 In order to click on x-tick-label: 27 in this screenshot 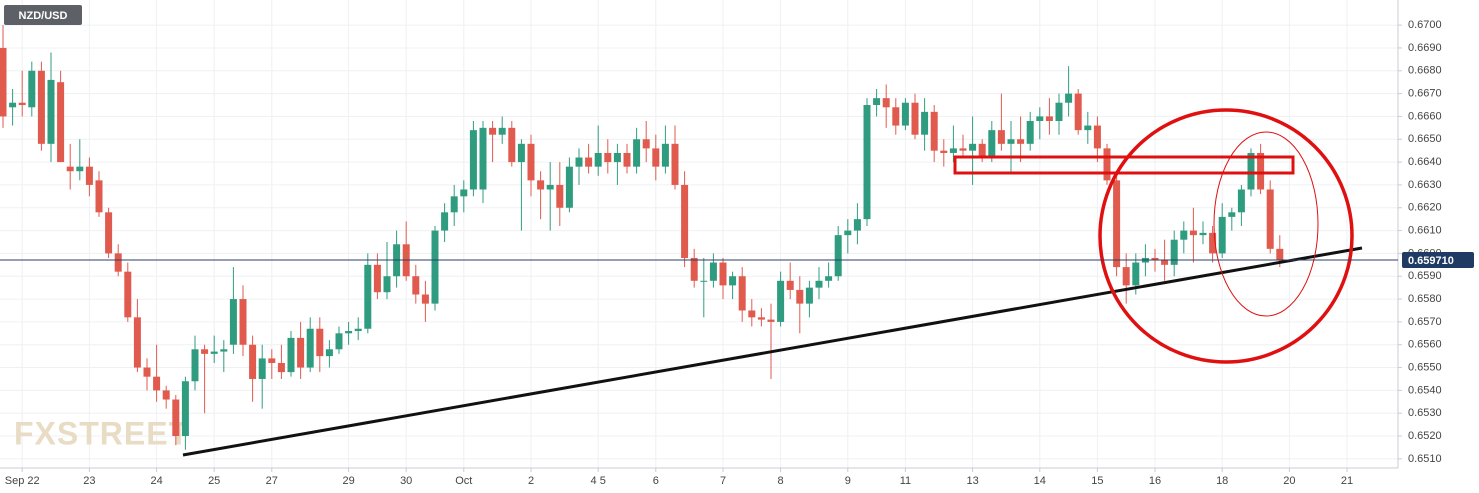, I will do `click(272, 481)`.